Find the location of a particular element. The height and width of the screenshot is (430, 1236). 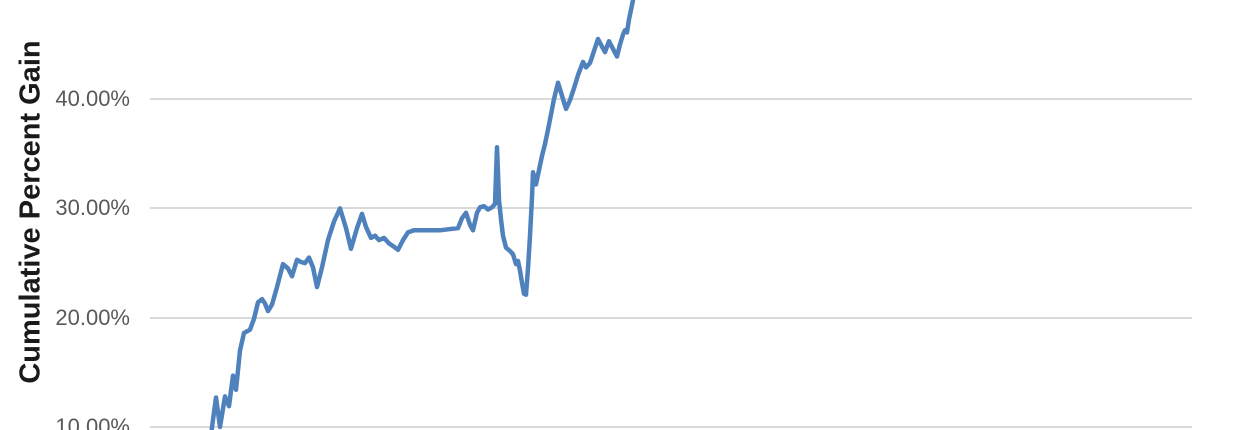

y-tick-label: 20.00% is located at coordinates (92, 317).